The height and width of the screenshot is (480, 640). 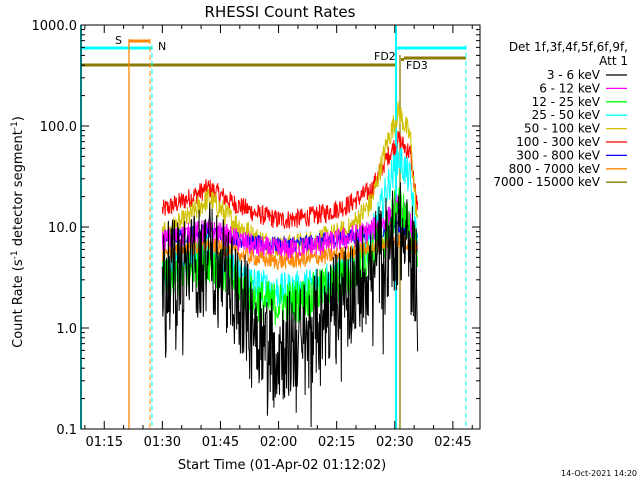 I want to click on legend-label: 300 - 800 keV, so click(x=558, y=155).